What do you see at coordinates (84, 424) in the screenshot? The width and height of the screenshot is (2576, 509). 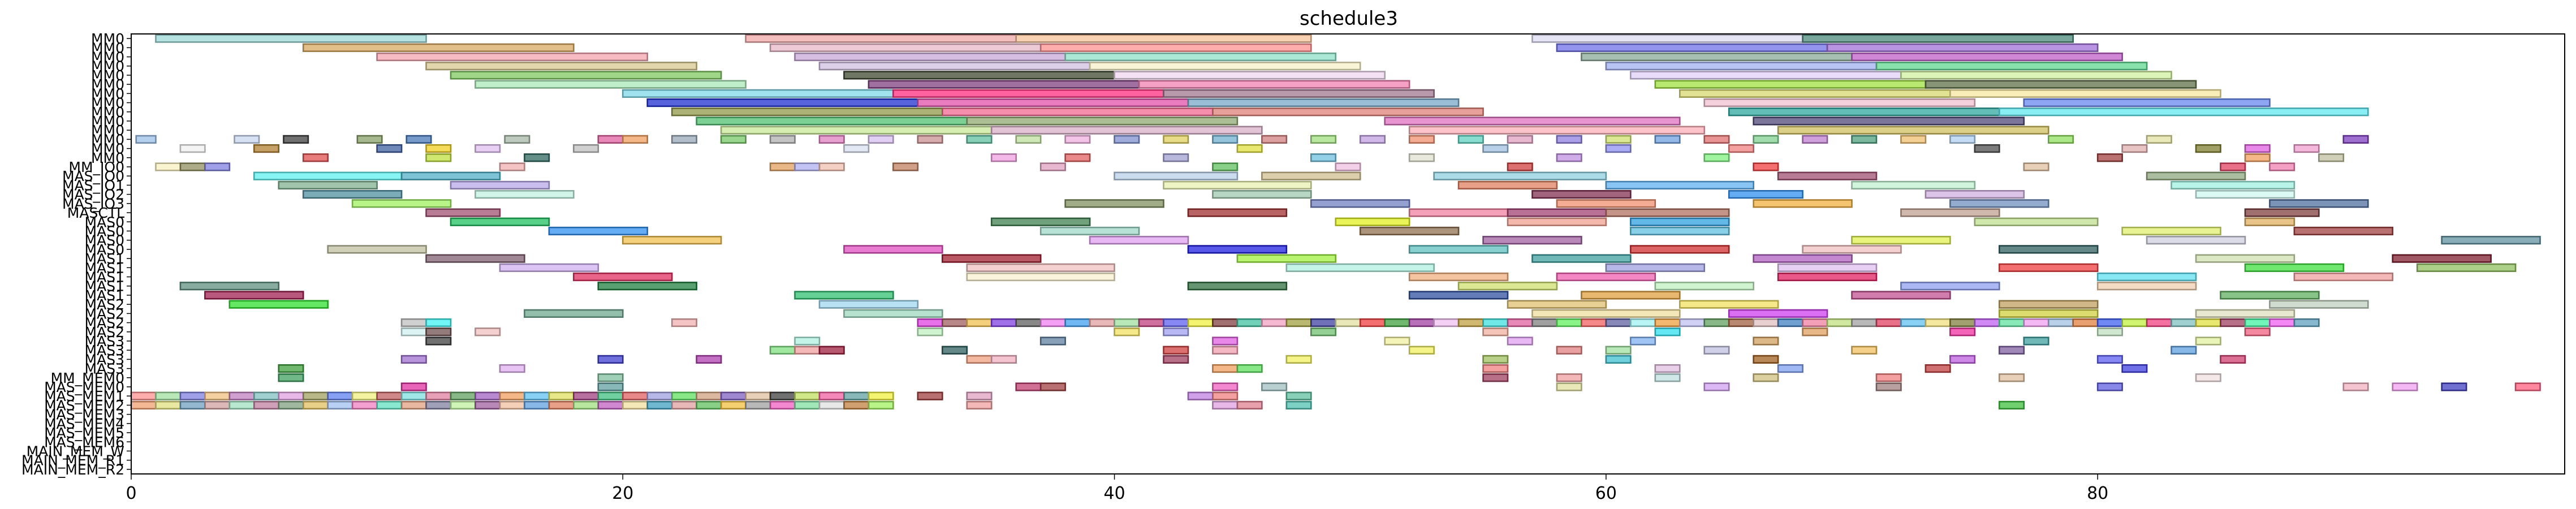 I see `y-tick-label: MAS_MEM4` at bounding box center [84, 424].